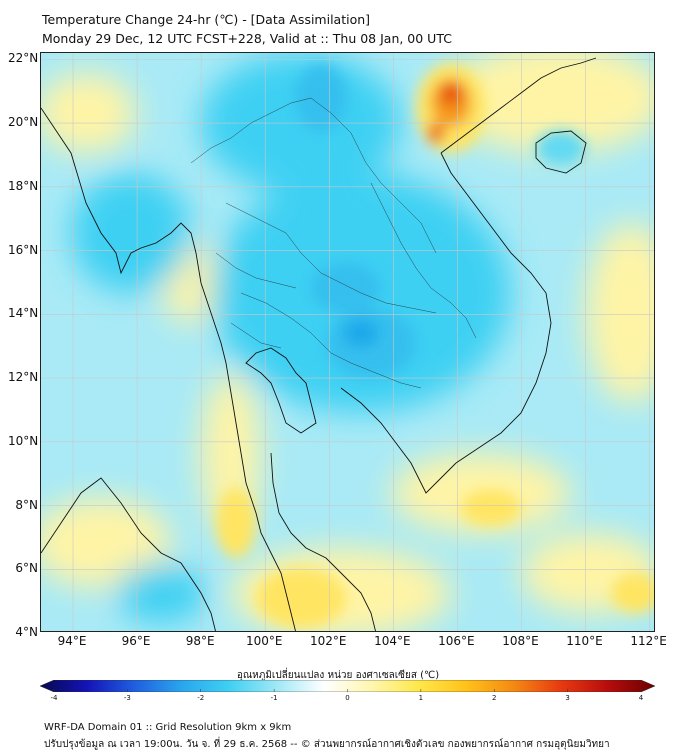 The width and height of the screenshot is (676, 756). Describe the element at coordinates (561, 148) in the screenshot. I see `cool-patch-island` at that location.